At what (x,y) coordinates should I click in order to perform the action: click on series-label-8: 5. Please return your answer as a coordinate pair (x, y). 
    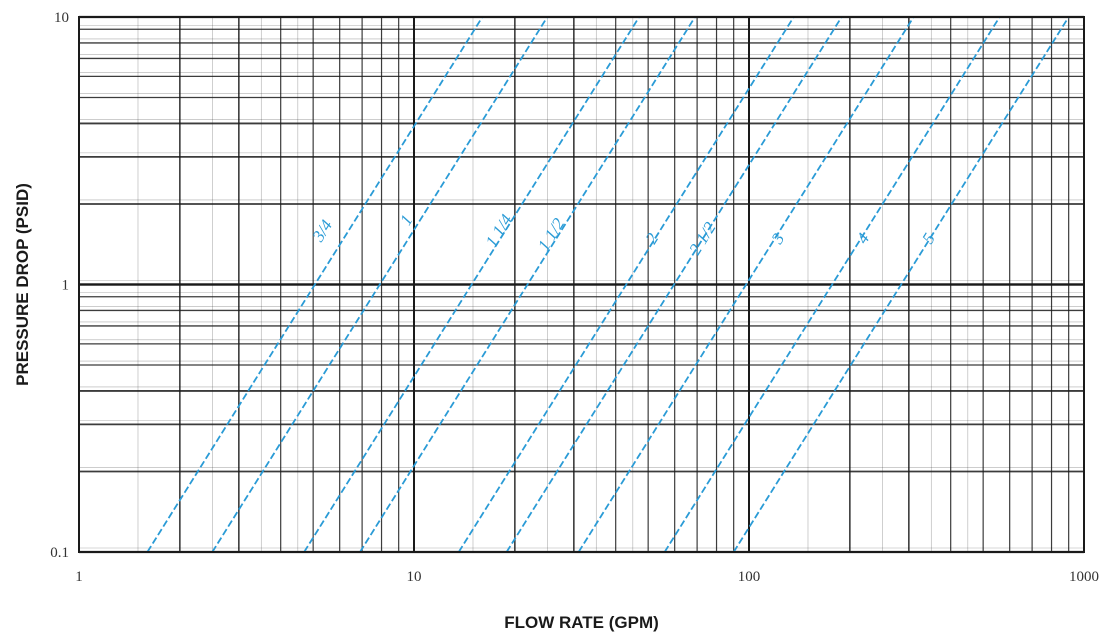
    Looking at the image, I should click on (928, 238).